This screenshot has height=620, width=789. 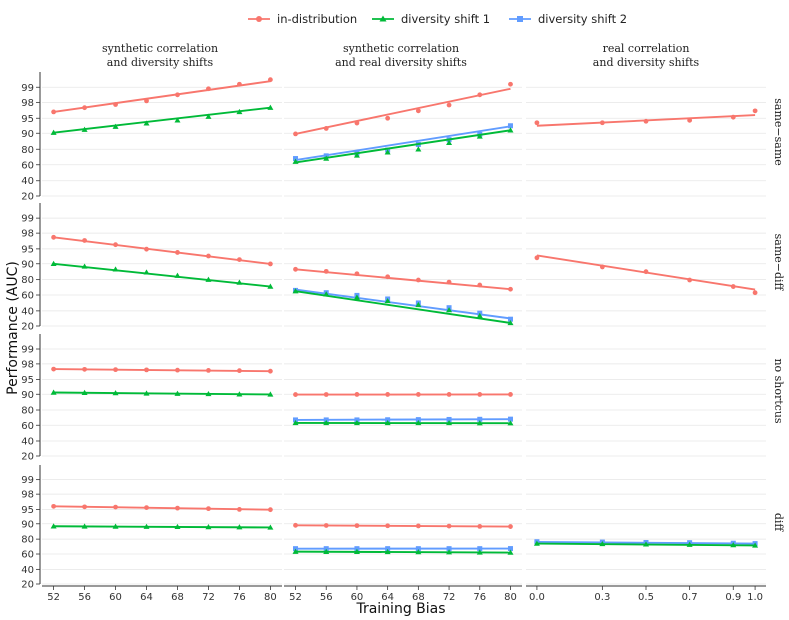 What do you see at coordinates (162, 508) in the screenshot?
I see `fit-line-in-distribution` at bounding box center [162, 508].